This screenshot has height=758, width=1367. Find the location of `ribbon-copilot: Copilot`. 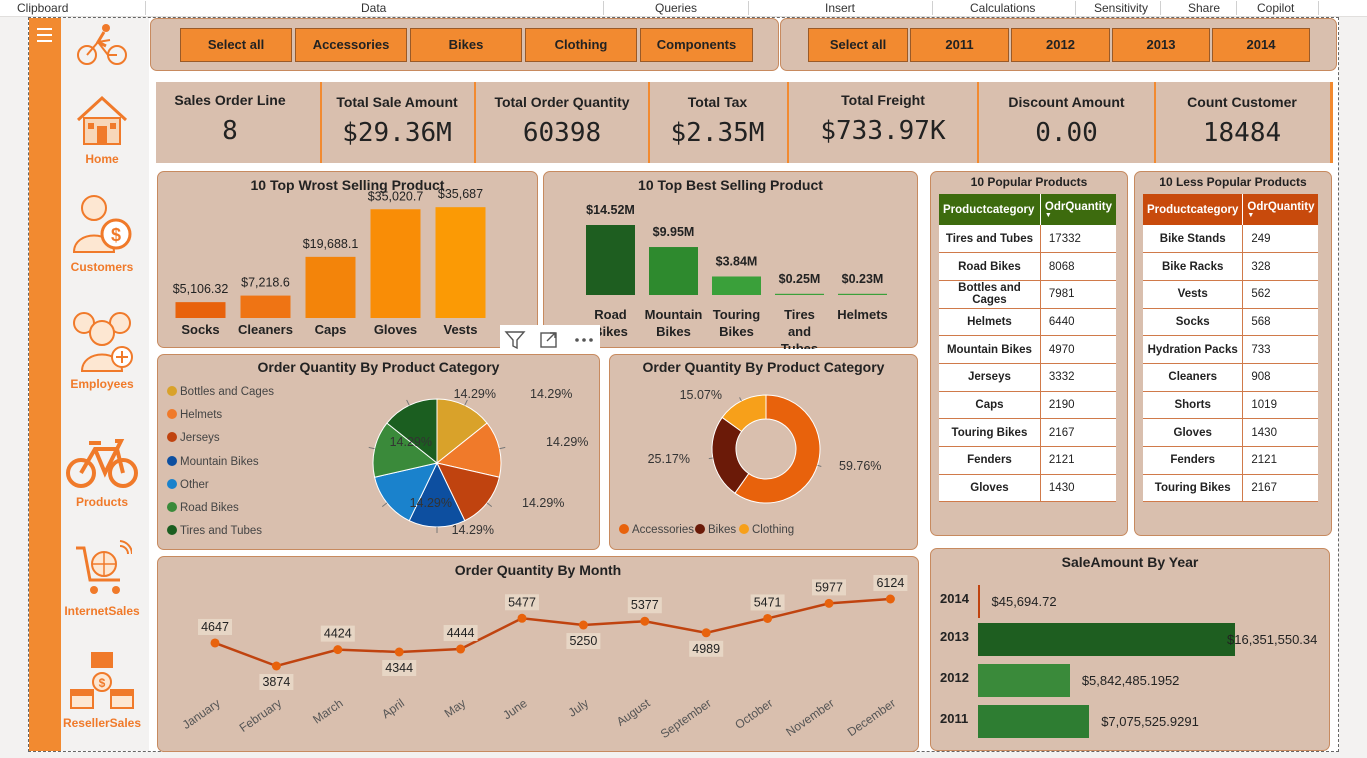

ribbon-copilot: Copilot is located at coordinates (1276, 8).